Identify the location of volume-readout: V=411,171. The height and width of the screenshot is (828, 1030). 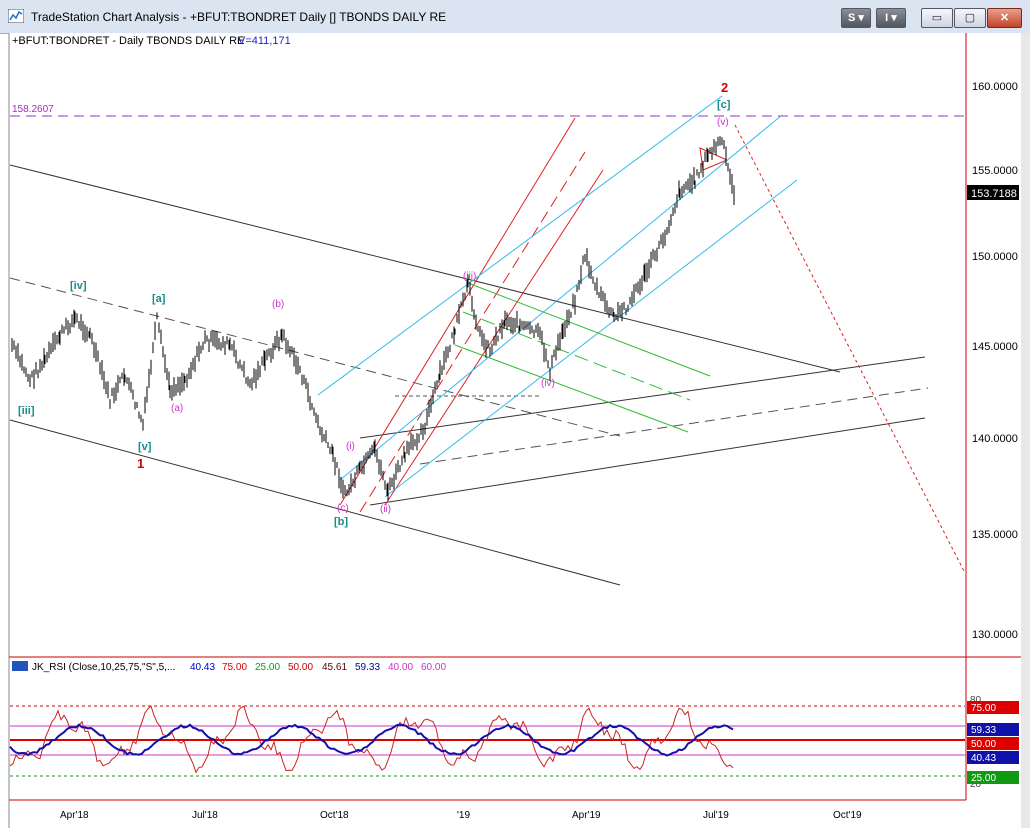
(264, 41).